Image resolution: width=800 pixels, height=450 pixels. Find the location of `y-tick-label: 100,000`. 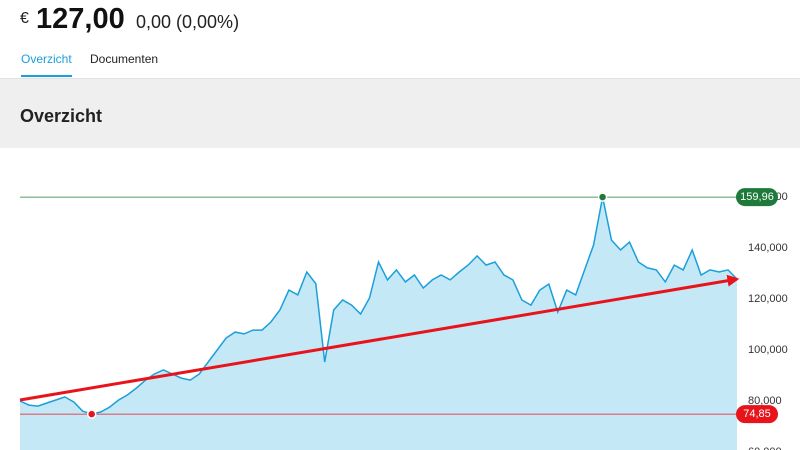

y-tick-label: 100,000 is located at coordinates (768, 350).